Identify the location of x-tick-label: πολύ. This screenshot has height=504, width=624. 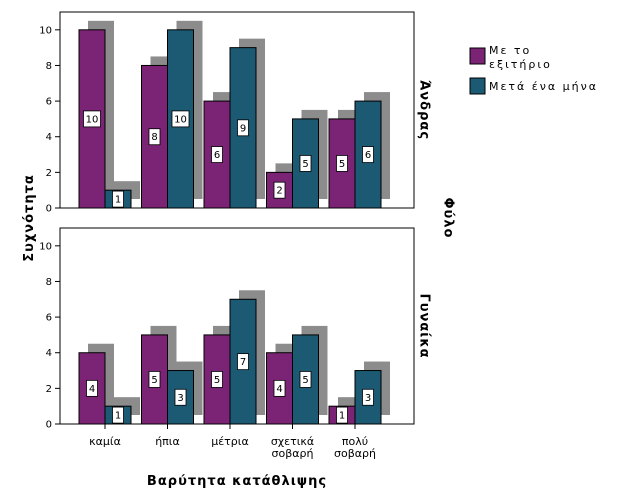
(355, 441).